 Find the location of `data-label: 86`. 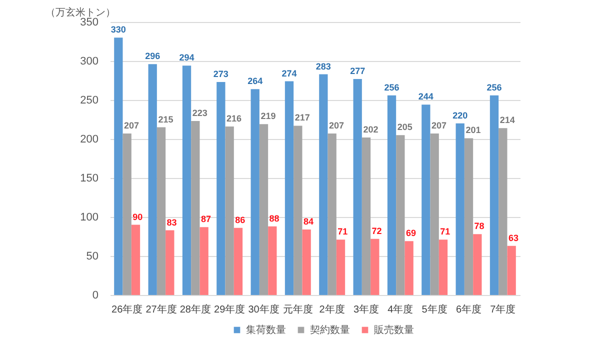

data-label: 86 is located at coordinates (240, 219).